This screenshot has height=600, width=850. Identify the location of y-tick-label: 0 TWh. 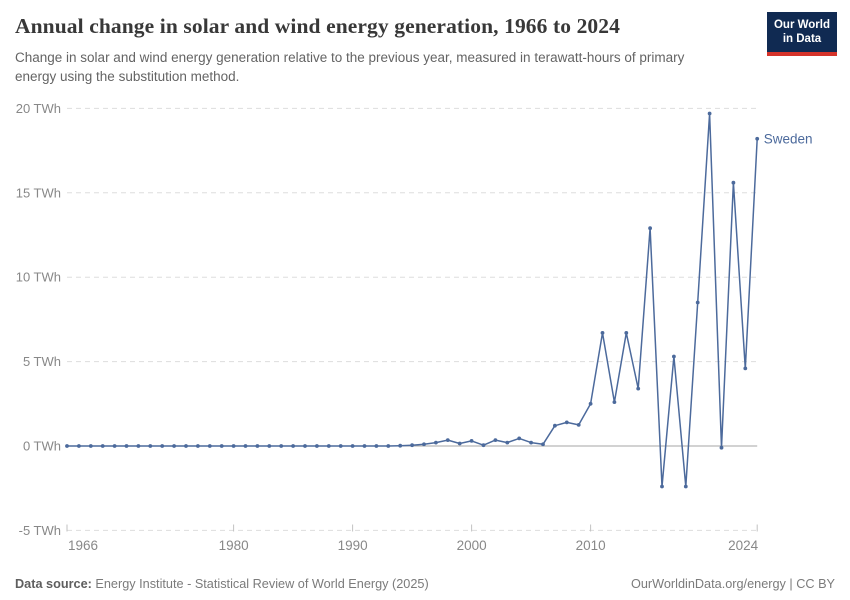
(42, 446).